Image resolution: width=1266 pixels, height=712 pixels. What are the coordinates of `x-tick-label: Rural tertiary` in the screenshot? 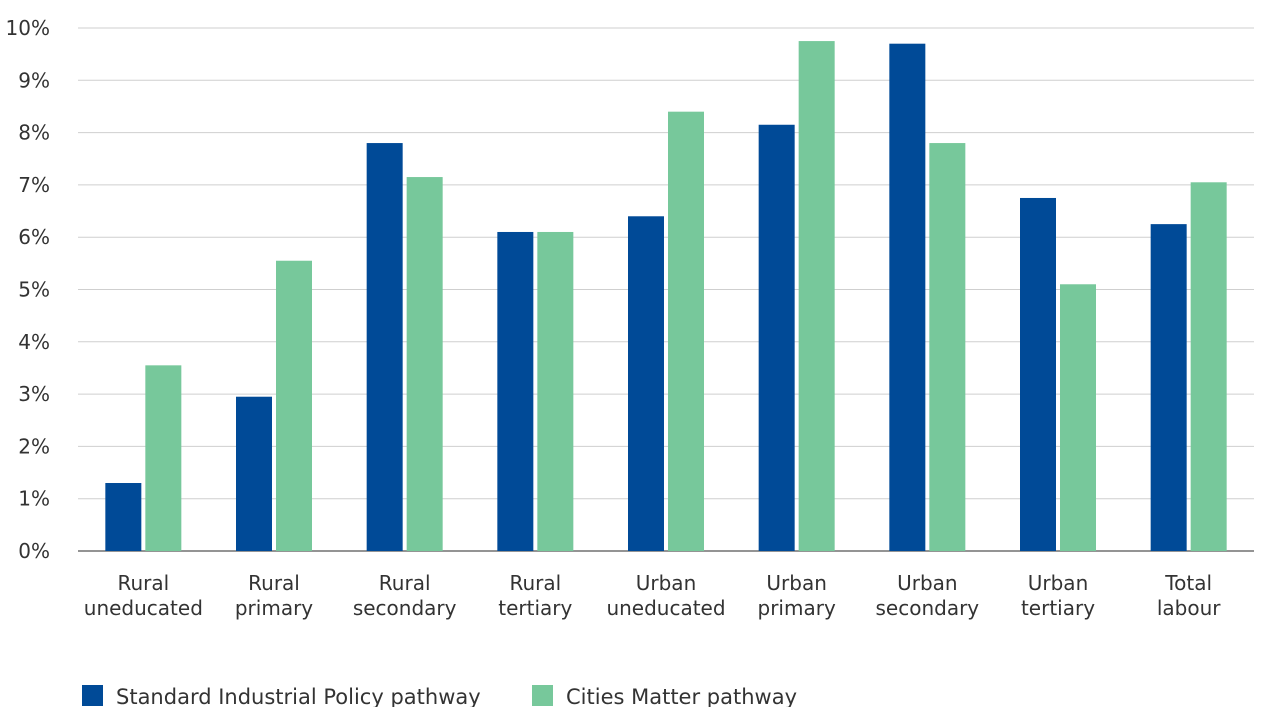 It's located at (535, 595).